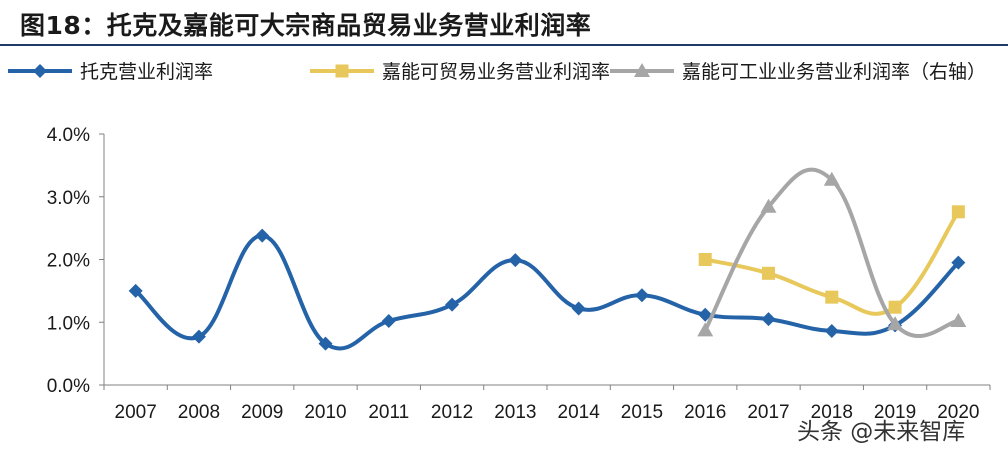 Image resolution: width=1008 pixels, height=453 pixels. Describe the element at coordinates (68, 323) in the screenshot. I see `y-tick-label: 1.0%` at that location.